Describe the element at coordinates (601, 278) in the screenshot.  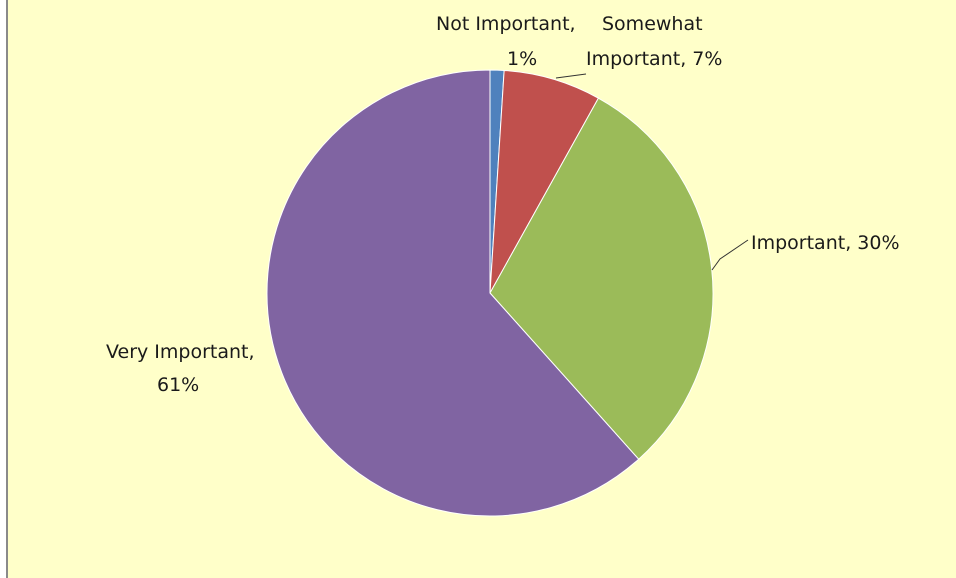
I see `slice-important` at that location.